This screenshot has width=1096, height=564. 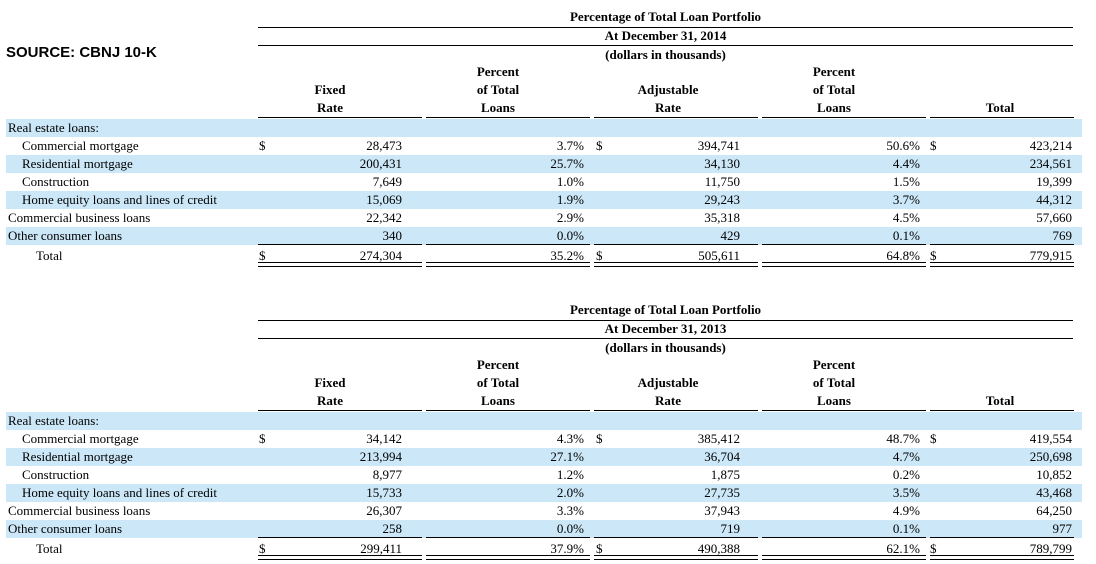 I want to click on fixed-value: 22,342, so click(x=384, y=217).